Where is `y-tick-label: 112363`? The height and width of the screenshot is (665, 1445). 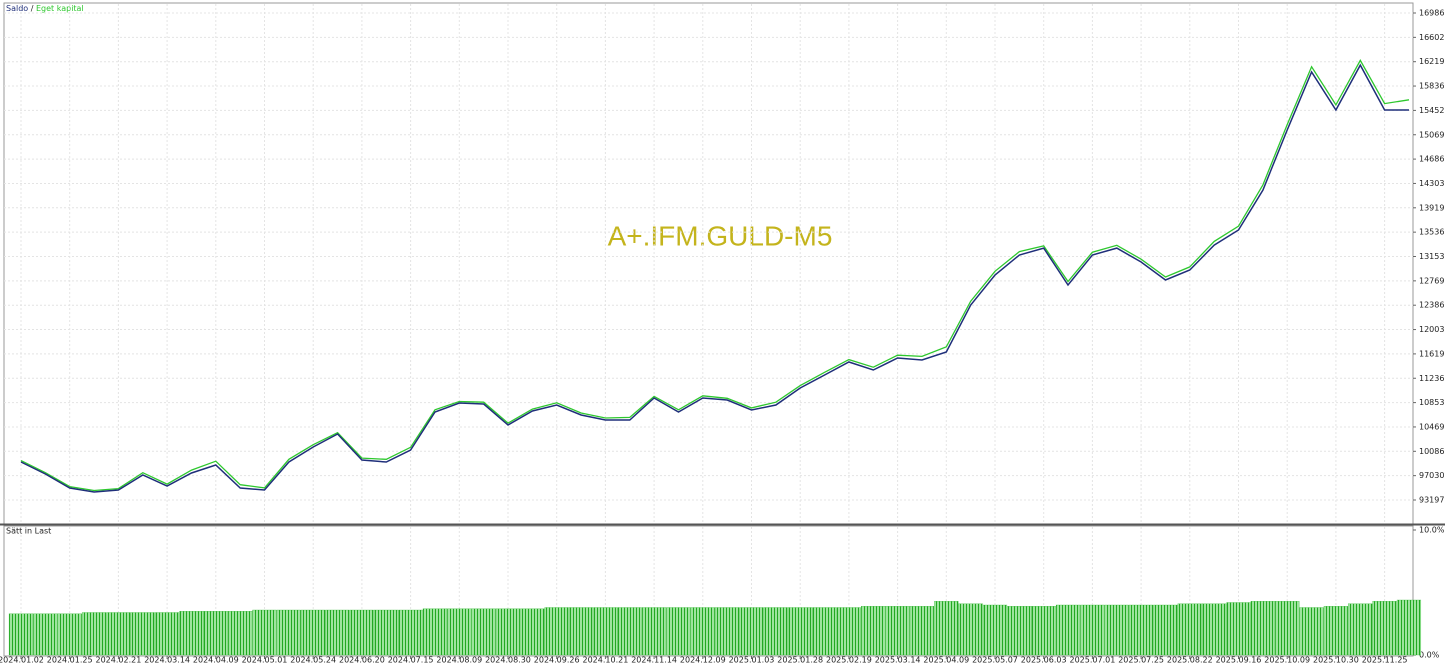
y-tick-label: 112363 is located at coordinates (1432, 378).